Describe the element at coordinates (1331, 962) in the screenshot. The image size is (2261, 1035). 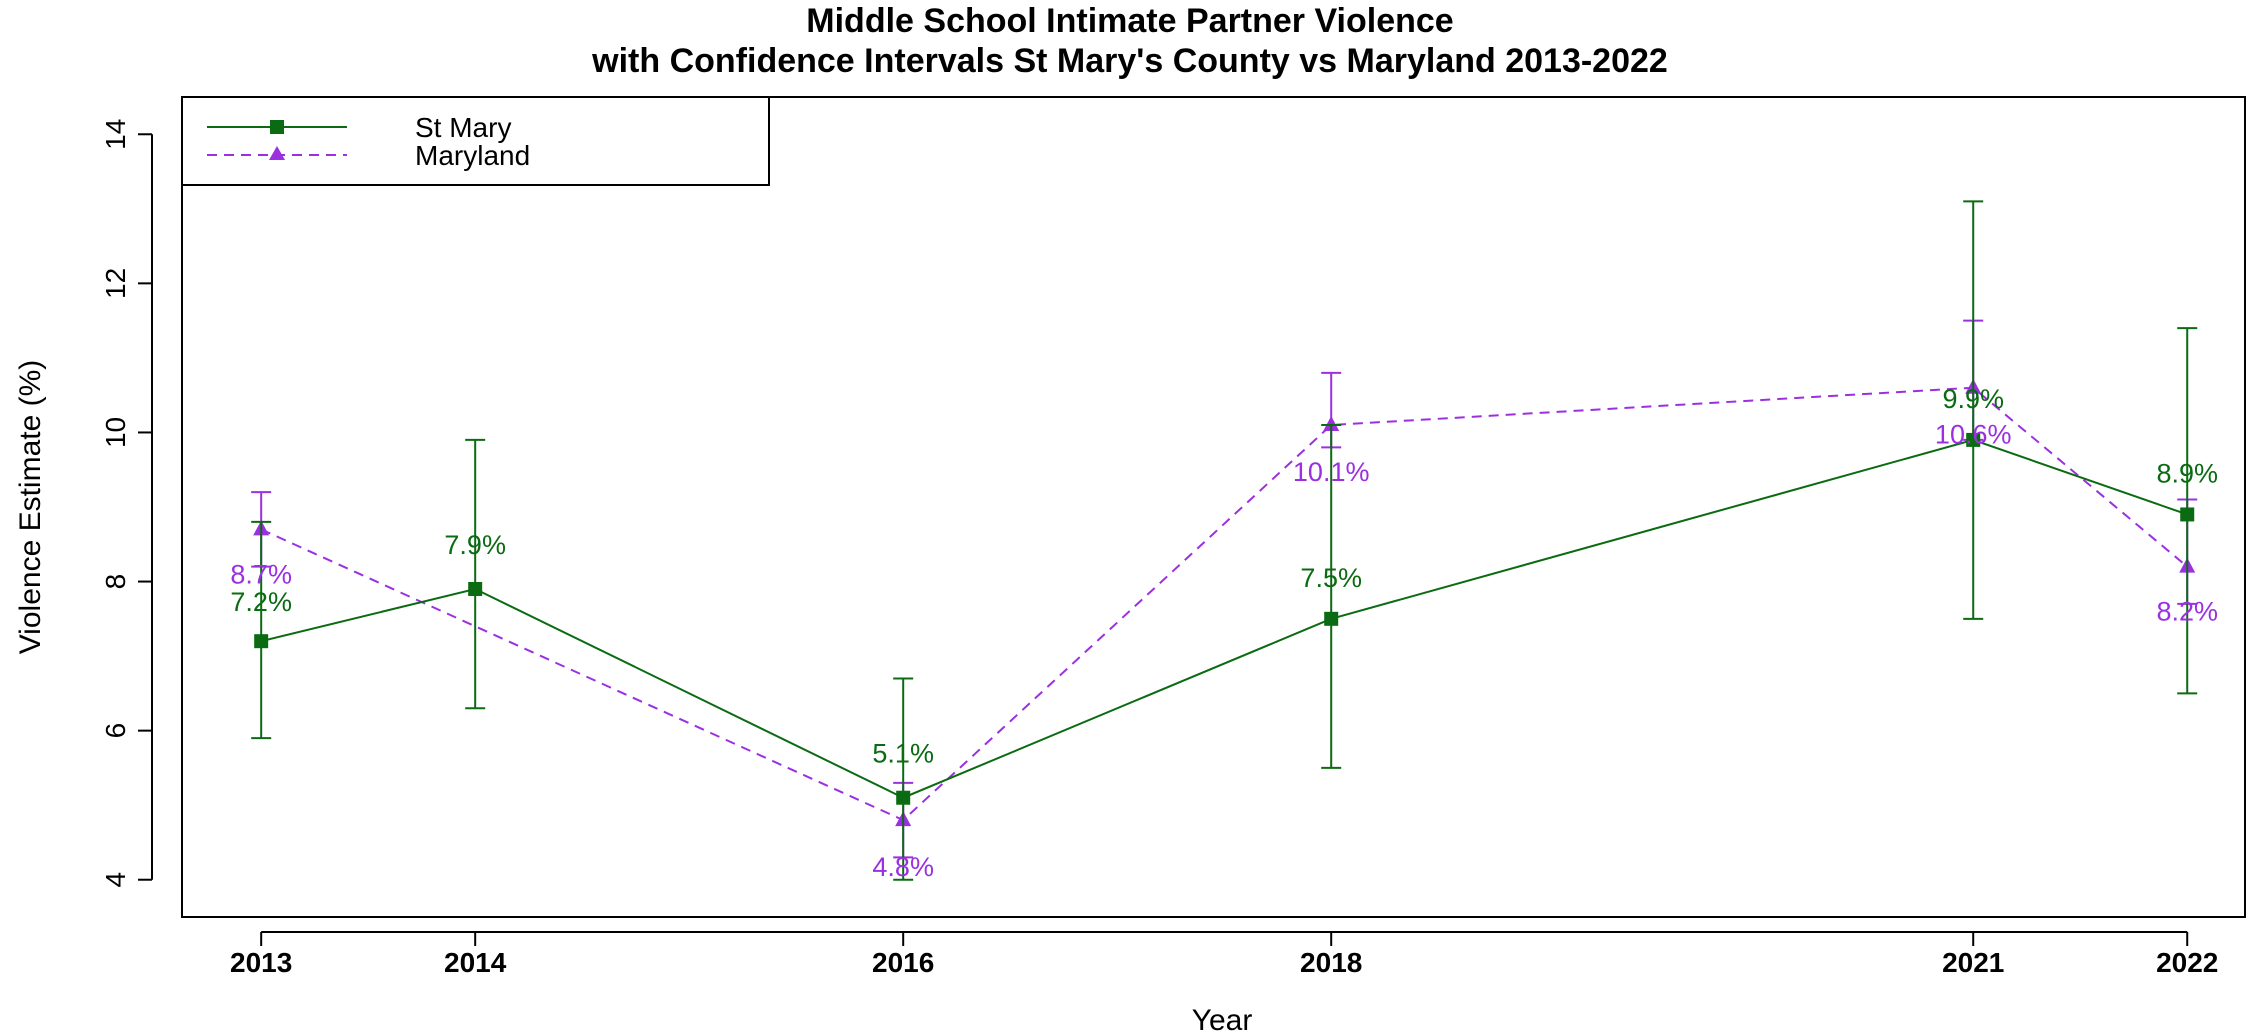
I see `x-tick-label: 2018` at that location.